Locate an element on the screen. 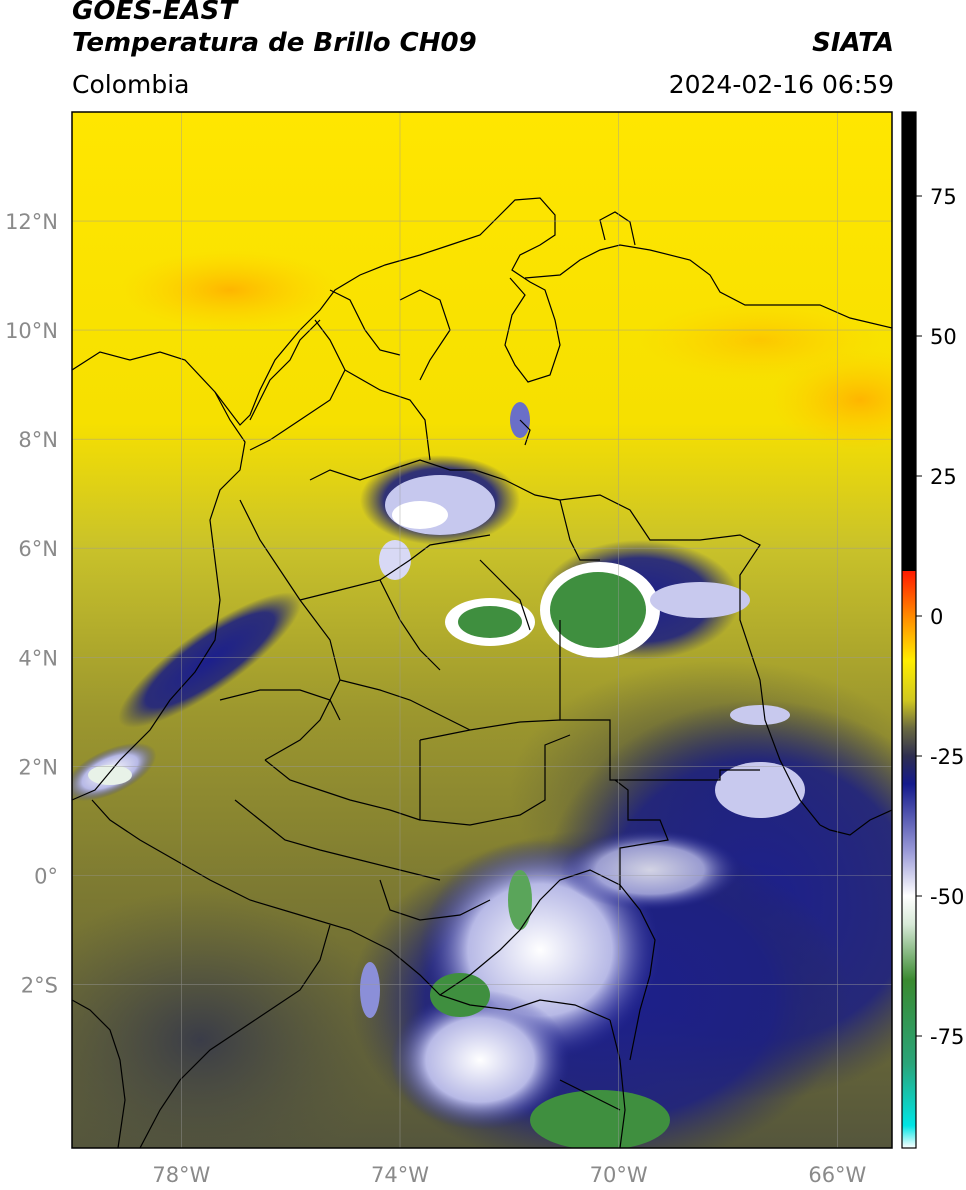  lon-tick-label: 74°W is located at coordinates (400, 1175).